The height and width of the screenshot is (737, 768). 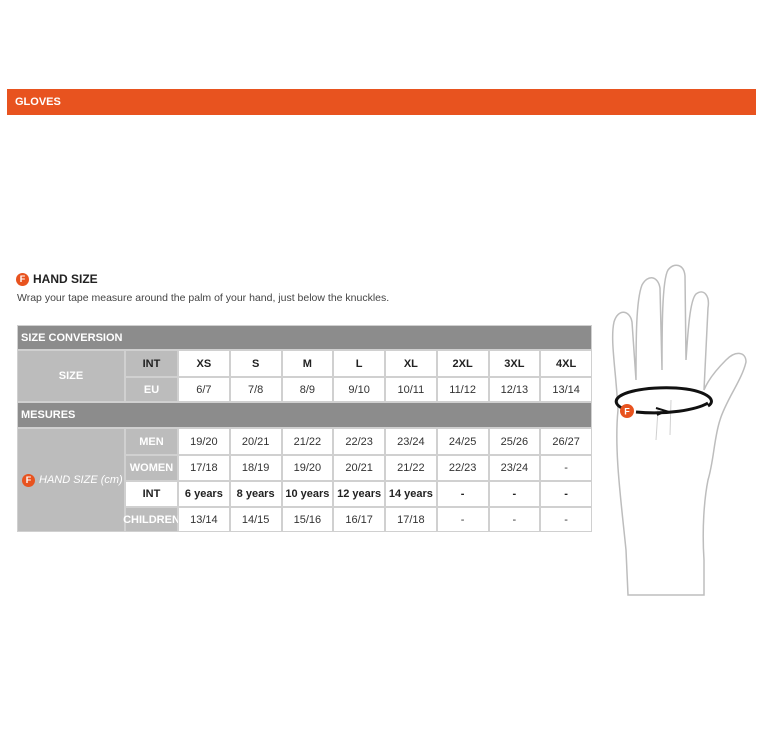 What do you see at coordinates (151, 441) in the screenshot?
I see `row-label: MEN` at bounding box center [151, 441].